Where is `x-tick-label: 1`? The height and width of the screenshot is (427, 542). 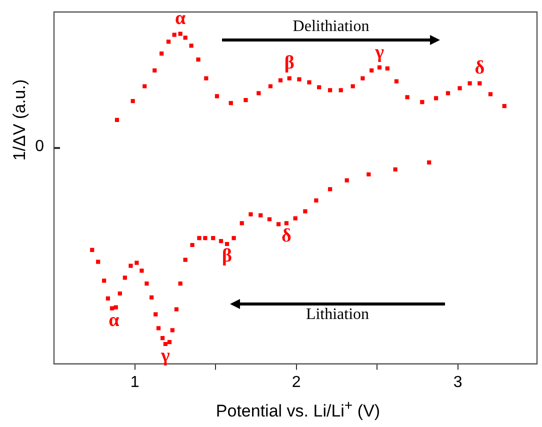
x-tick-label: 1 is located at coordinates (135, 382).